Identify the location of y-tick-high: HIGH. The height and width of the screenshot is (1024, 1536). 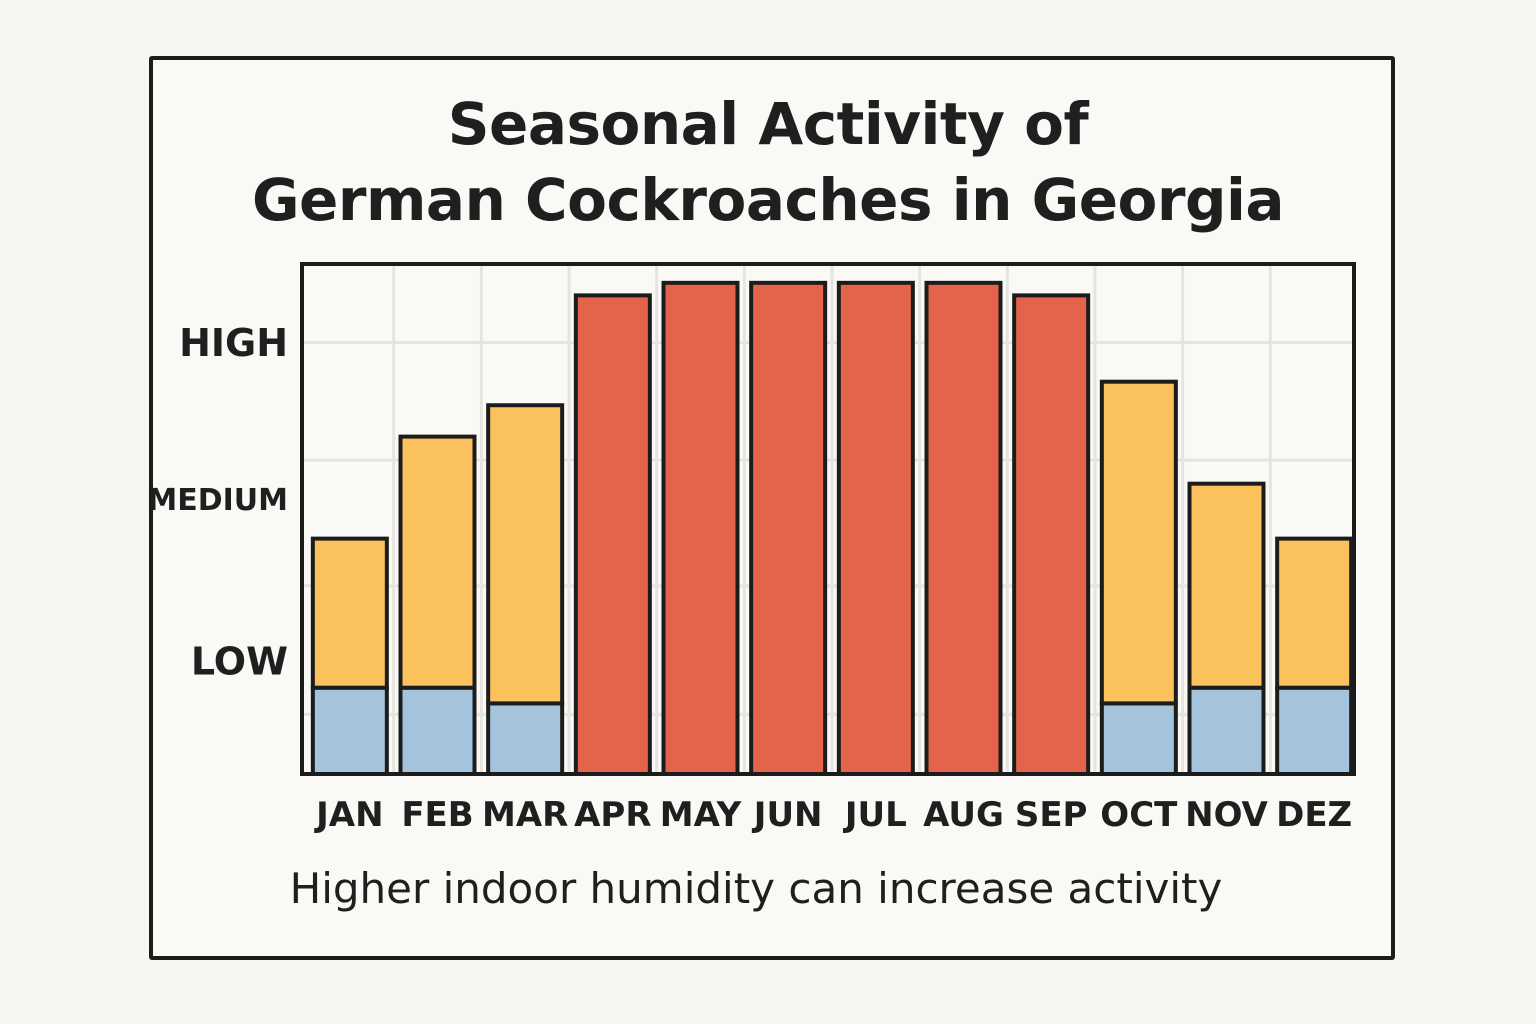
(233, 343).